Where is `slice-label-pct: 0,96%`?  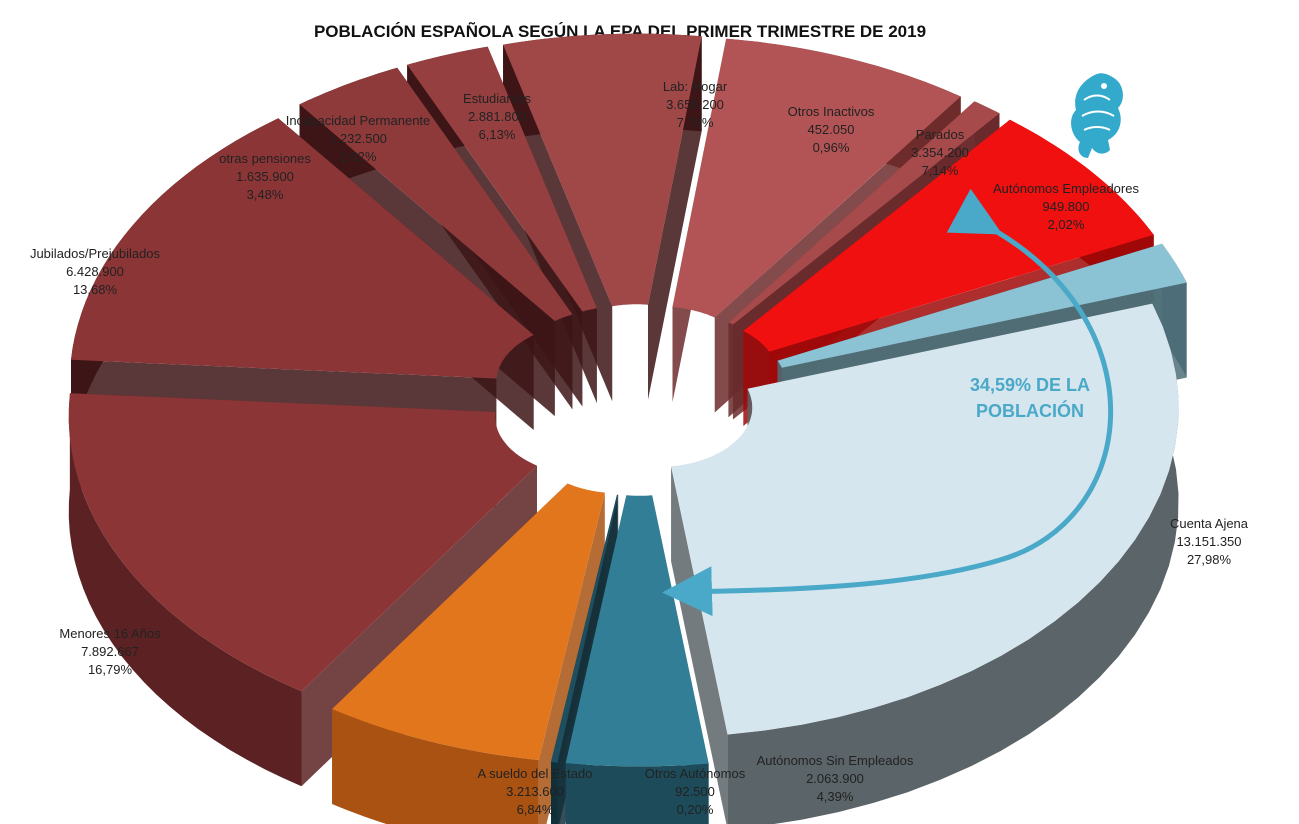
slice-label-pct: 0,96% is located at coordinates (831, 147).